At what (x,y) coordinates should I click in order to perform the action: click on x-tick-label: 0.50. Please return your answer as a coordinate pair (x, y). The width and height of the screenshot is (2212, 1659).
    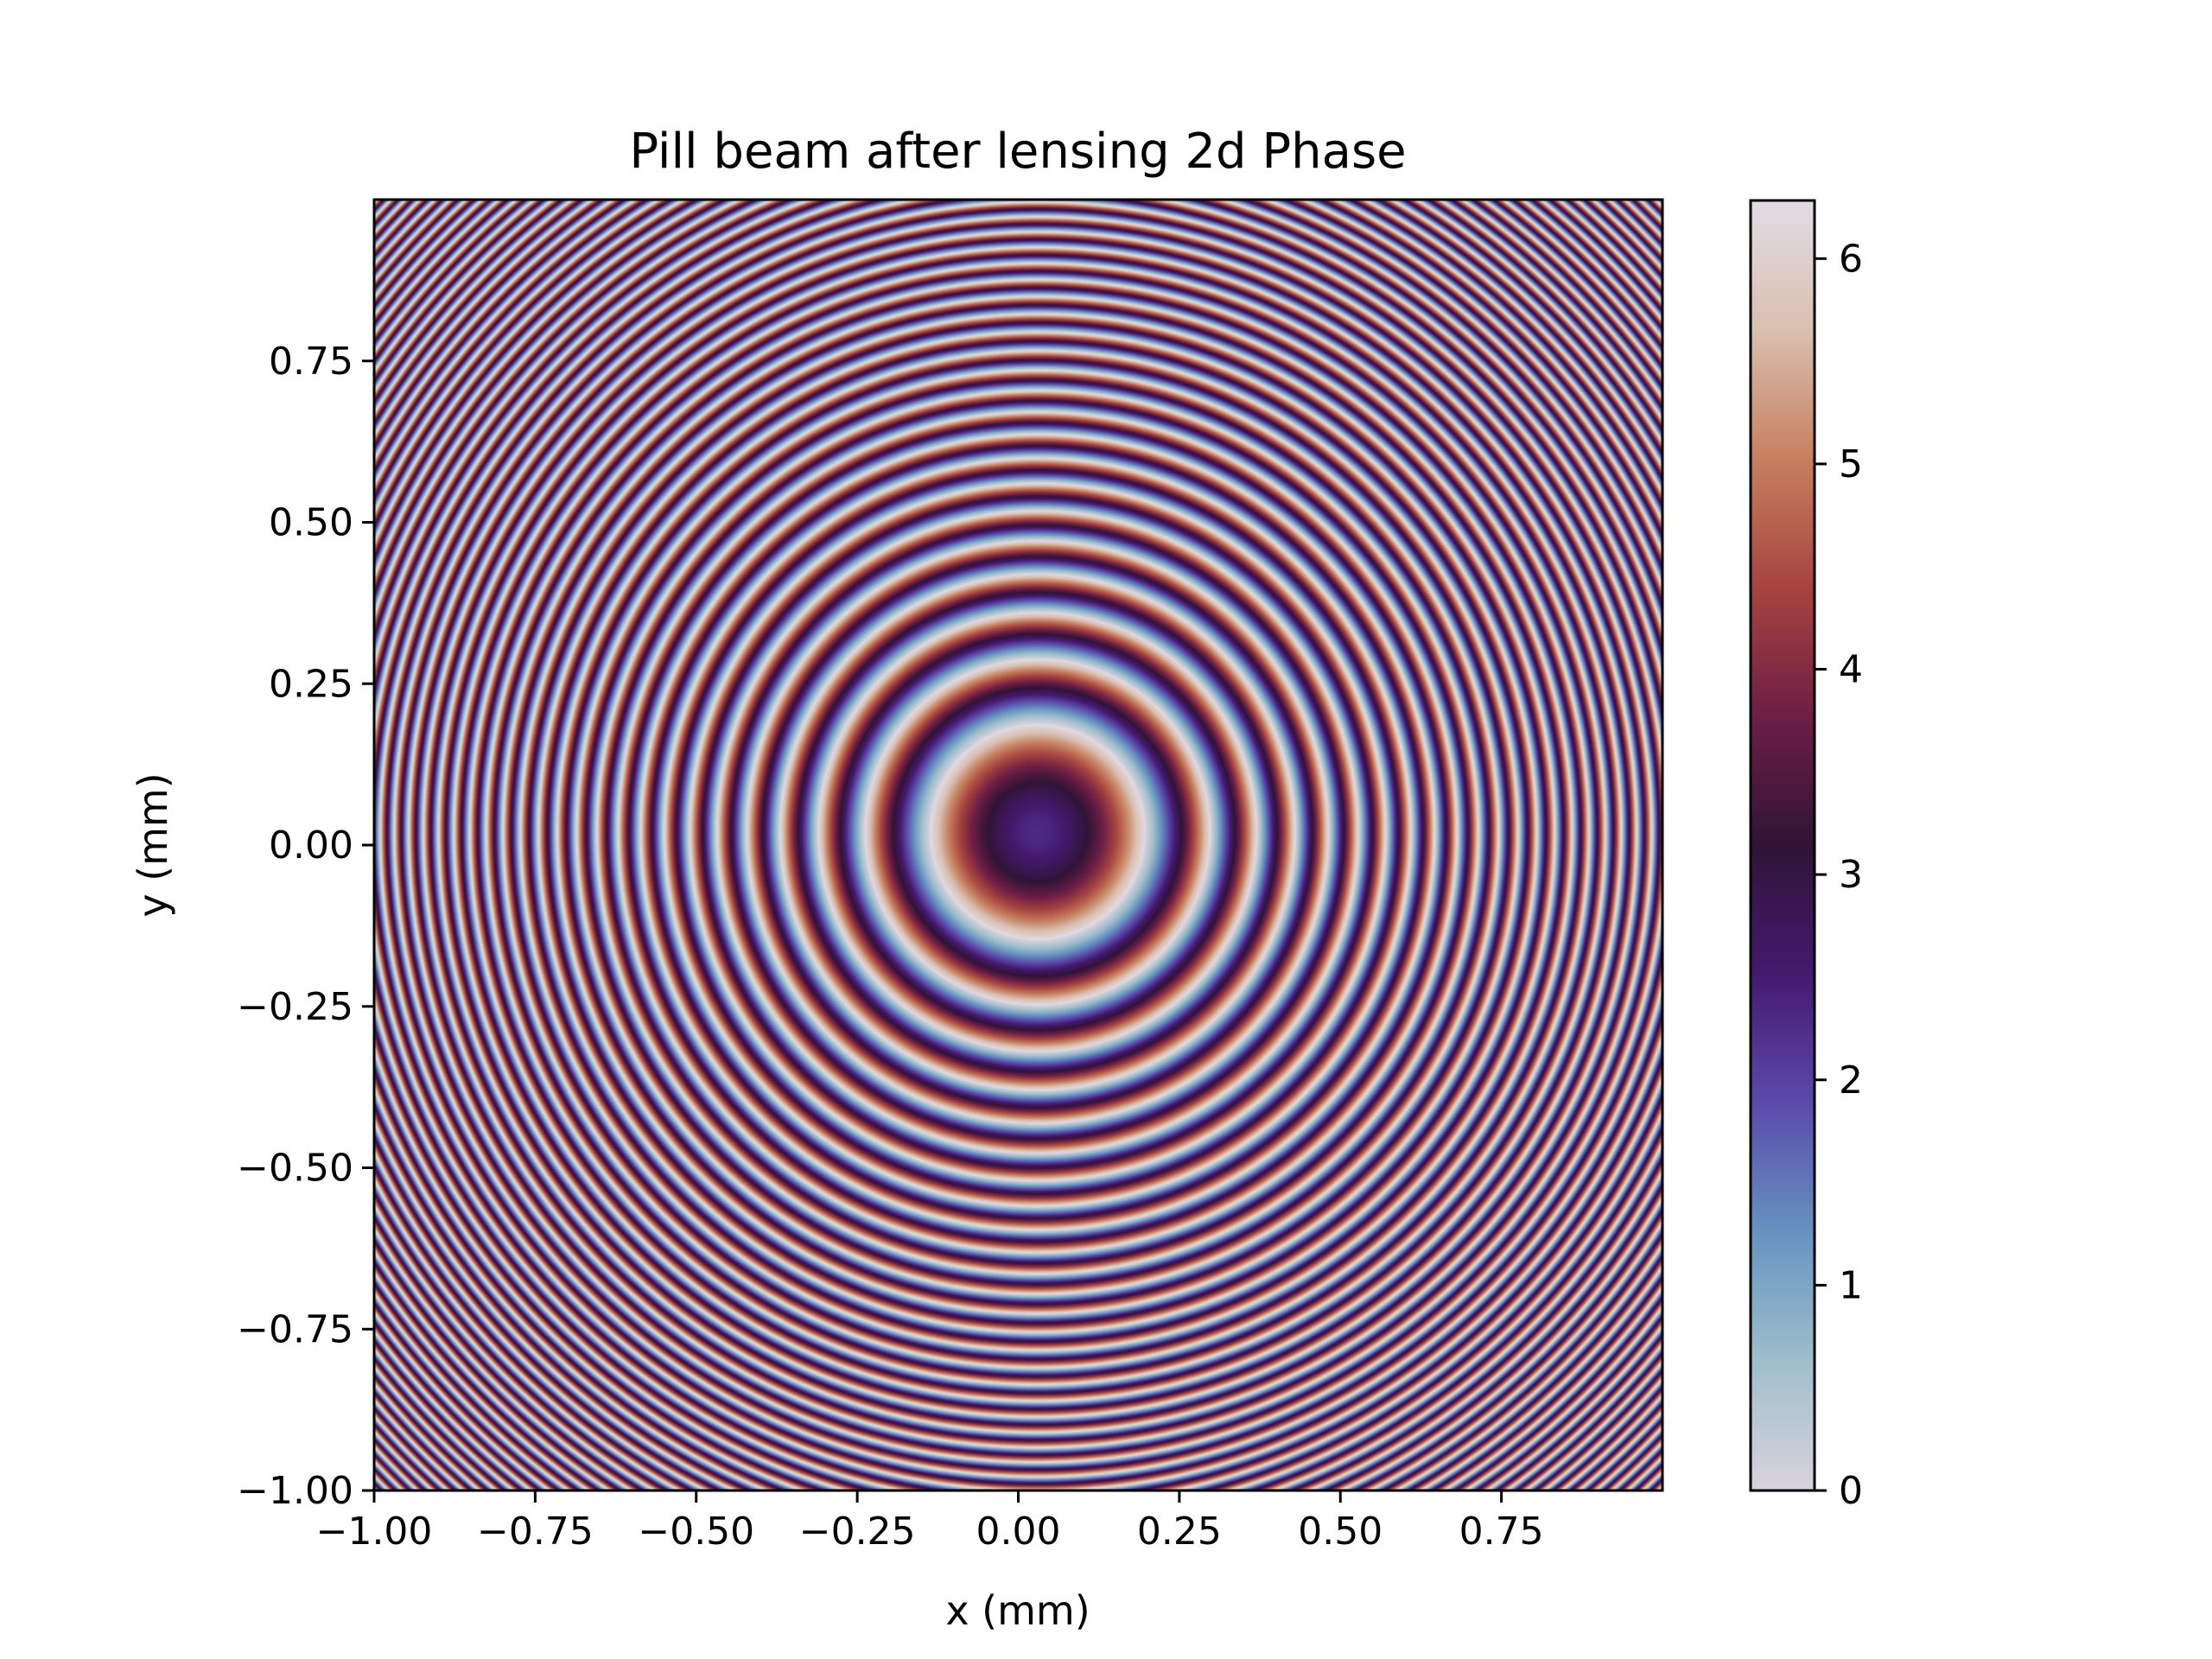
    Looking at the image, I should click on (1340, 1532).